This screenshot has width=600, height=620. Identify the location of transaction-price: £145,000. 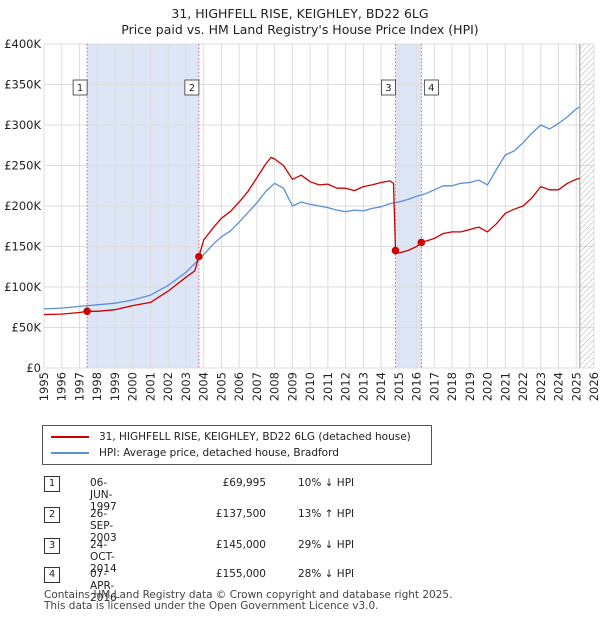
(240, 545).